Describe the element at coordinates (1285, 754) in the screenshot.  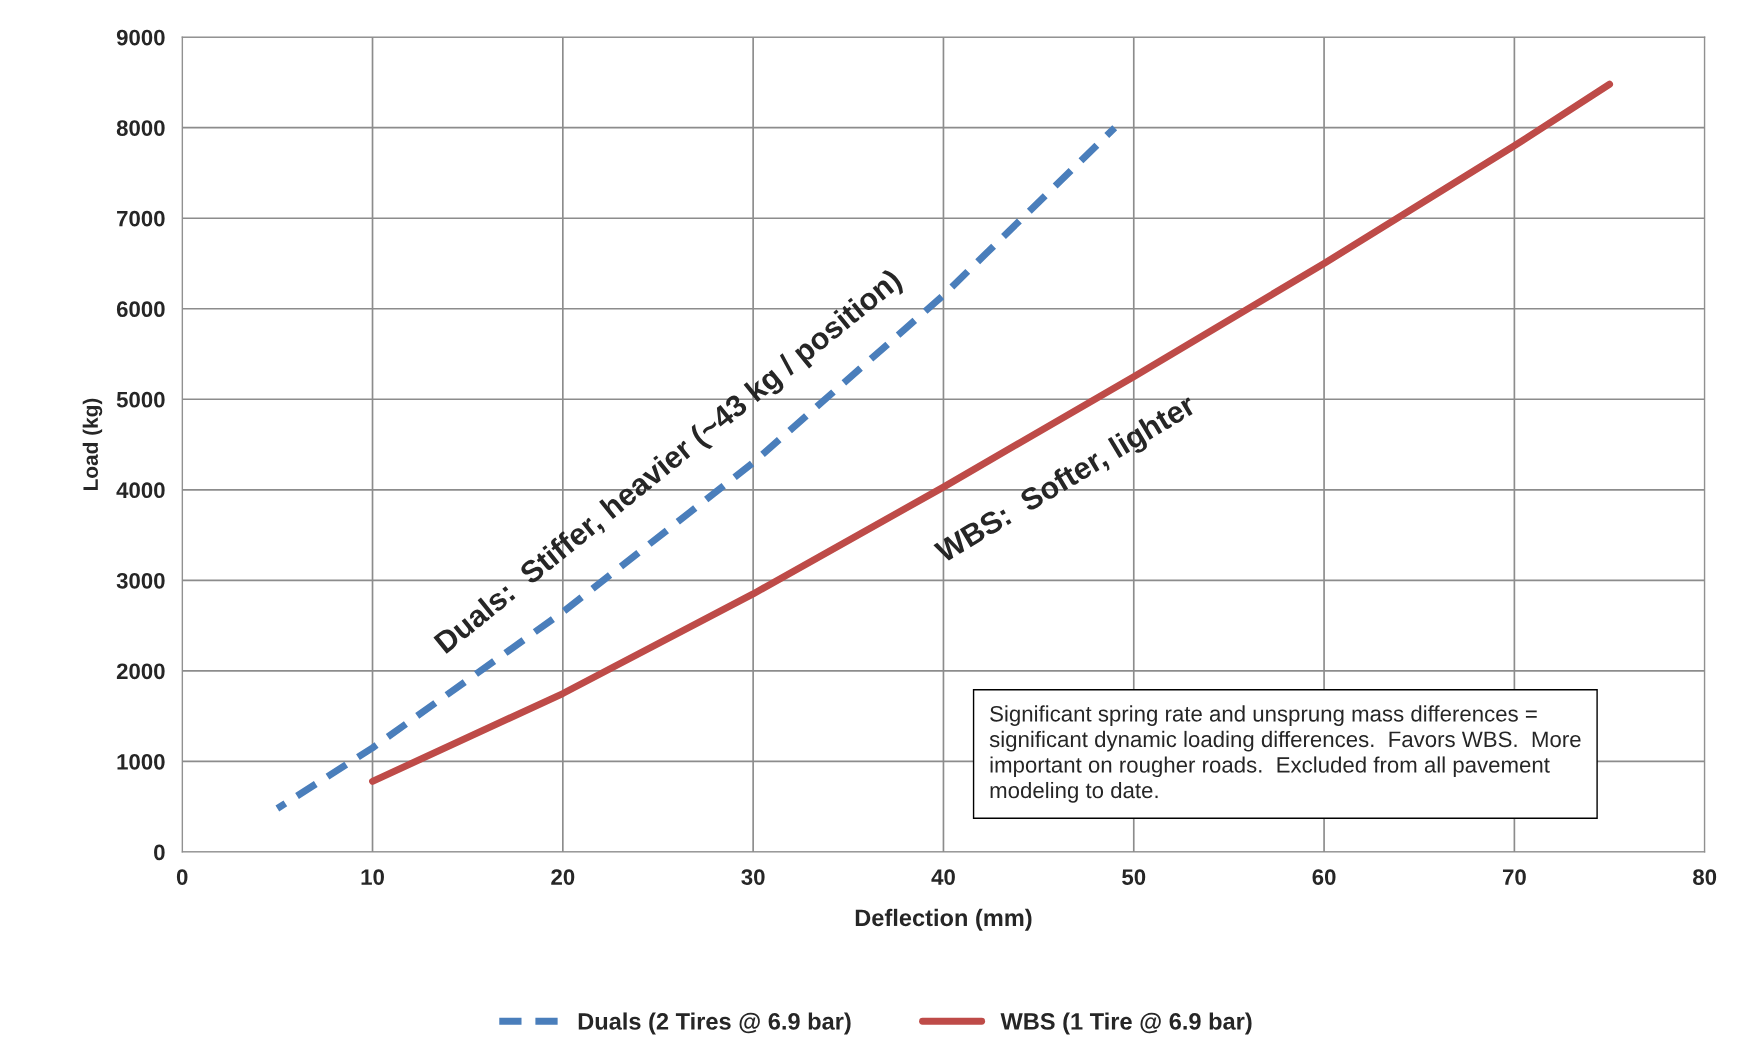
I see `annotation: Significant spring rate and unsprung mass differences = significant dynamic loading differences. Favors WBS. More important on rougher roads. Excluded from all pavement modeling to date.` at that location.